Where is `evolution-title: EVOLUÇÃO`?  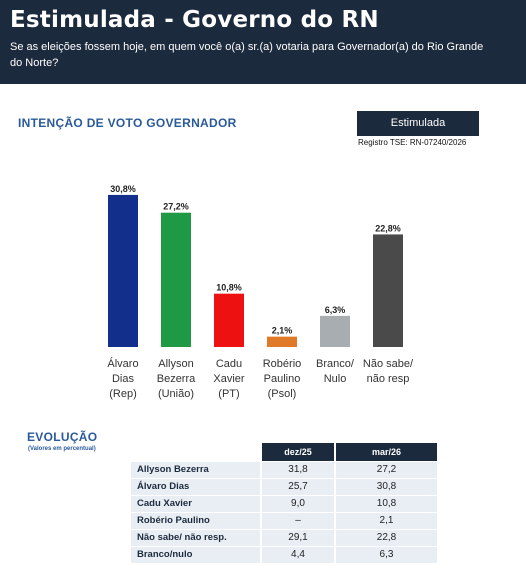
evolution-title: EVOLUÇÃO is located at coordinates (62, 437).